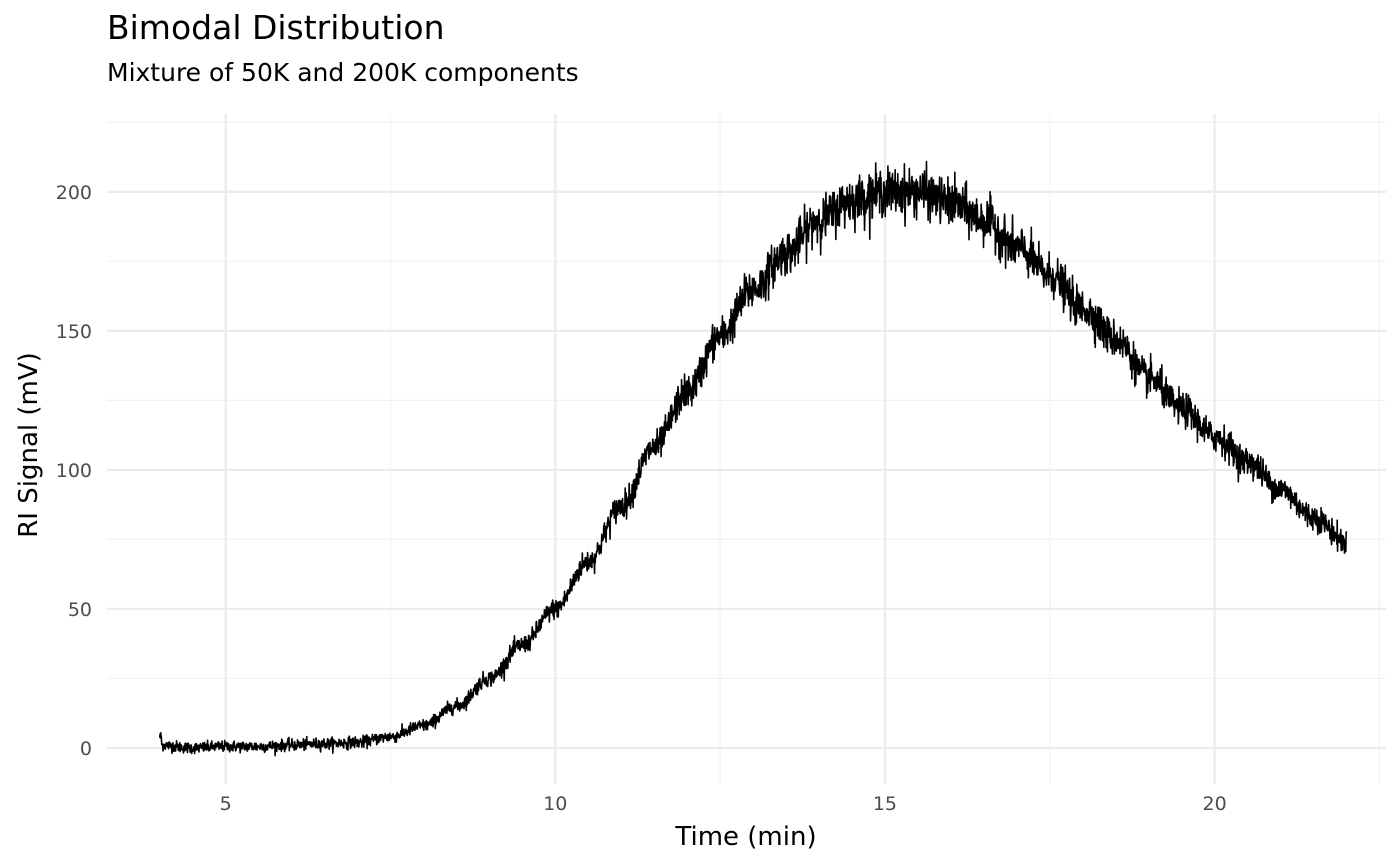  Describe the element at coordinates (80, 610) in the screenshot. I see `y-tick-label: 50` at that location.